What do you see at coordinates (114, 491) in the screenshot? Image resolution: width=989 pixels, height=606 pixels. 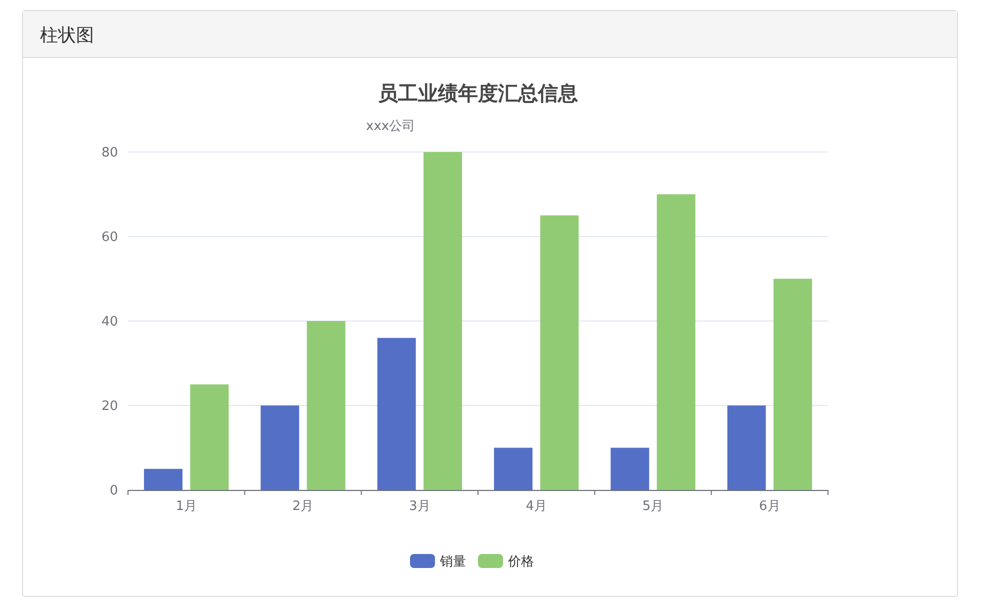 I see `y-tick-label: 0` at bounding box center [114, 491].